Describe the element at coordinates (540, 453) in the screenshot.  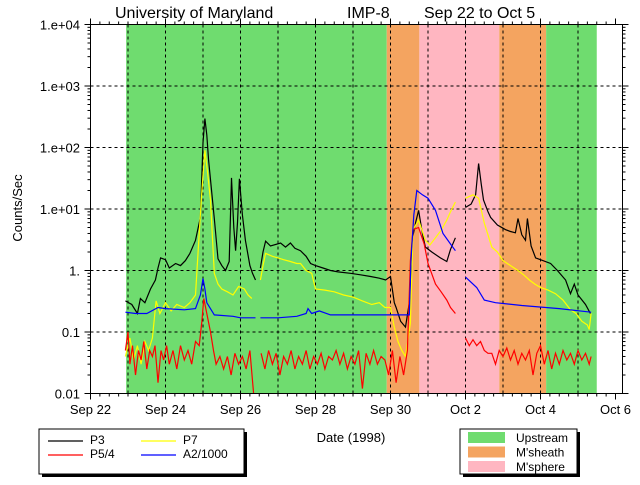
I see `legend-label: M'sheath` at that location.